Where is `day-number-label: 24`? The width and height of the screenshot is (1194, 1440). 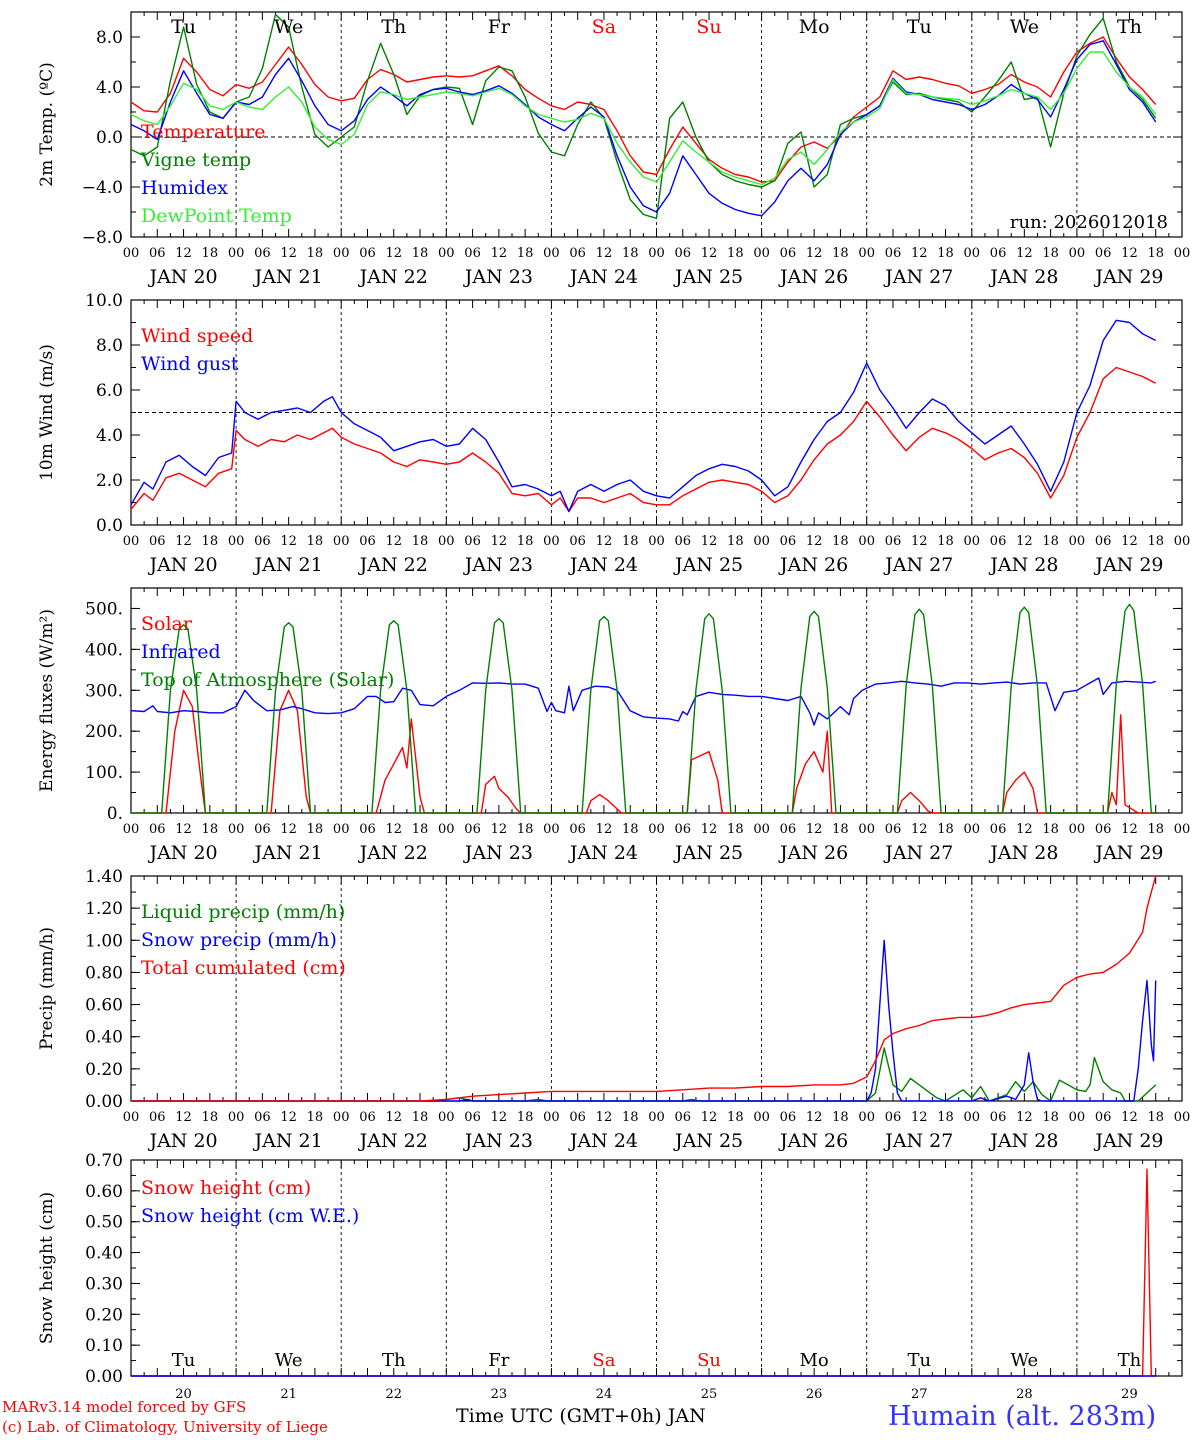
day-number-label: 24 is located at coordinates (604, 1394).